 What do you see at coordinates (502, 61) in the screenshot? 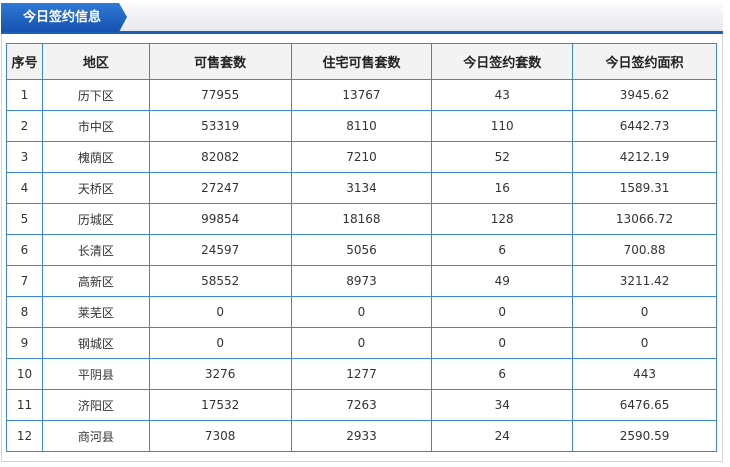
I see `column-header: 今日签约套数` at bounding box center [502, 61].